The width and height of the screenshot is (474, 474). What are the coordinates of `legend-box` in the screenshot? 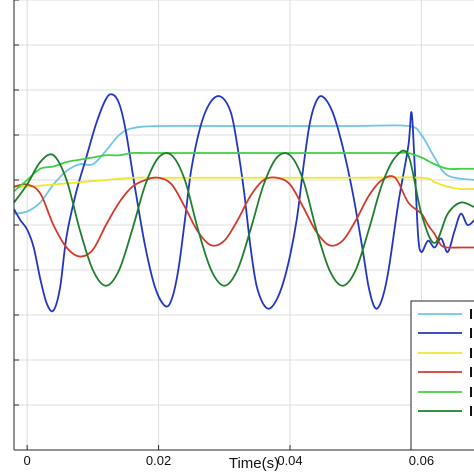 It's located at (442, 375).